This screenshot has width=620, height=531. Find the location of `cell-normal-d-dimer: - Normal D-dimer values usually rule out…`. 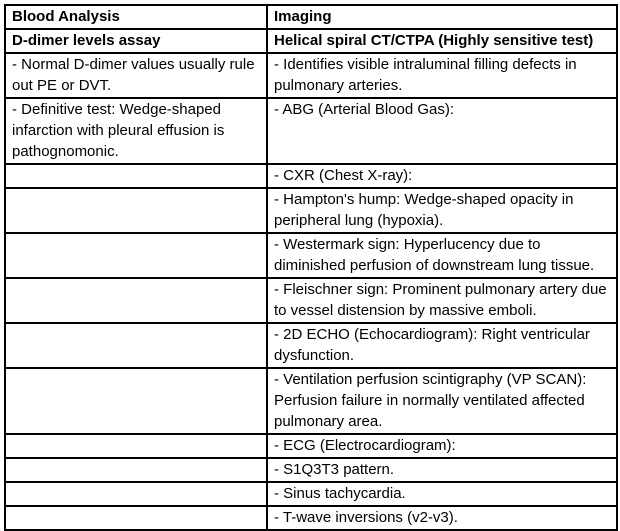

cell-normal-d-dimer: - Normal D-dimer values usually rule out… is located at coordinates (136, 75).